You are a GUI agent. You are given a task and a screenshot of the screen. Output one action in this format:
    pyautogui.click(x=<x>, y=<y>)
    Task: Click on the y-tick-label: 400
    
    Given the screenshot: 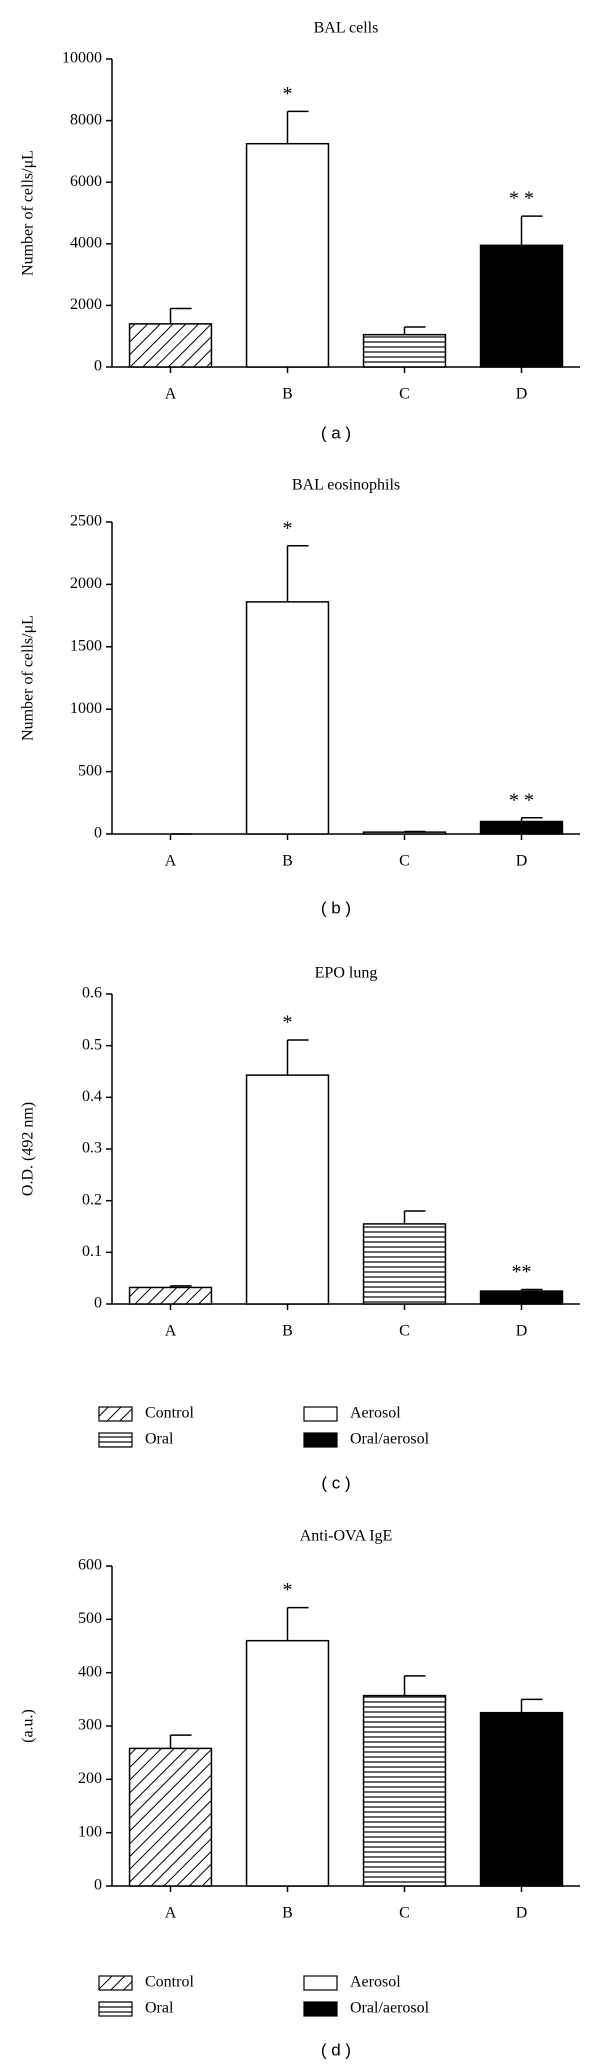 What is the action you would take?
    pyautogui.click(x=90, y=1671)
    